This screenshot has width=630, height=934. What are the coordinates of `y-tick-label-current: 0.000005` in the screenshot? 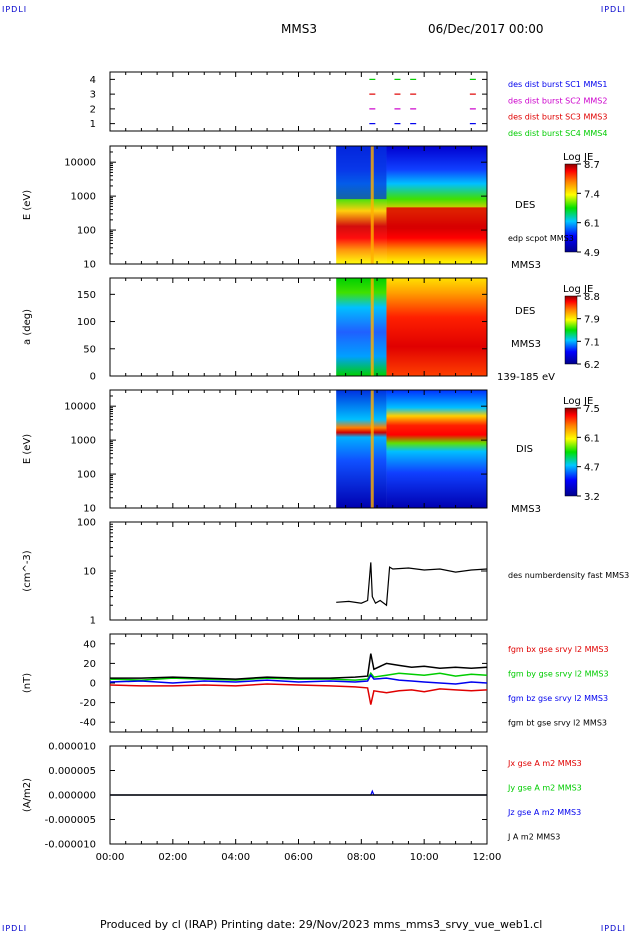 It's located at (72, 771).